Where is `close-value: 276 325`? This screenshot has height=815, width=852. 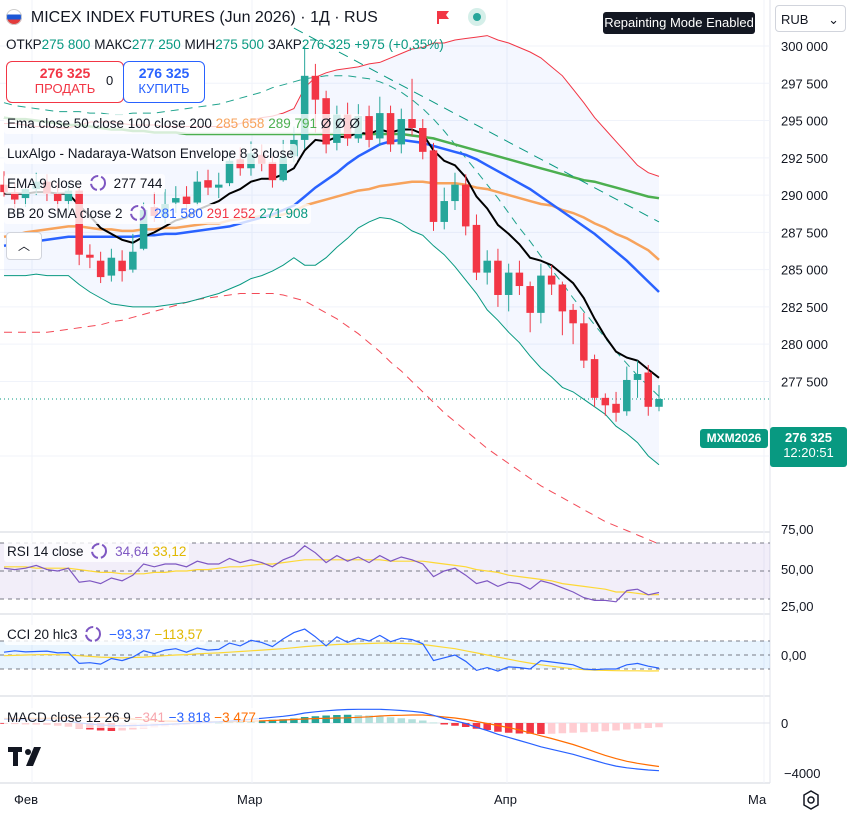 close-value: 276 325 is located at coordinates (326, 44).